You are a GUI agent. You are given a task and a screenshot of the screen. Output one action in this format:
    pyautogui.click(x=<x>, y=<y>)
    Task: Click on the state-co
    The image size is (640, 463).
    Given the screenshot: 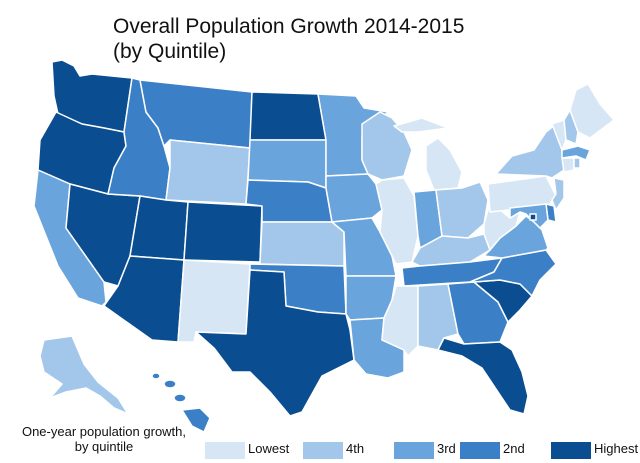 What is the action you would take?
    pyautogui.click(x=223, y=232)
    